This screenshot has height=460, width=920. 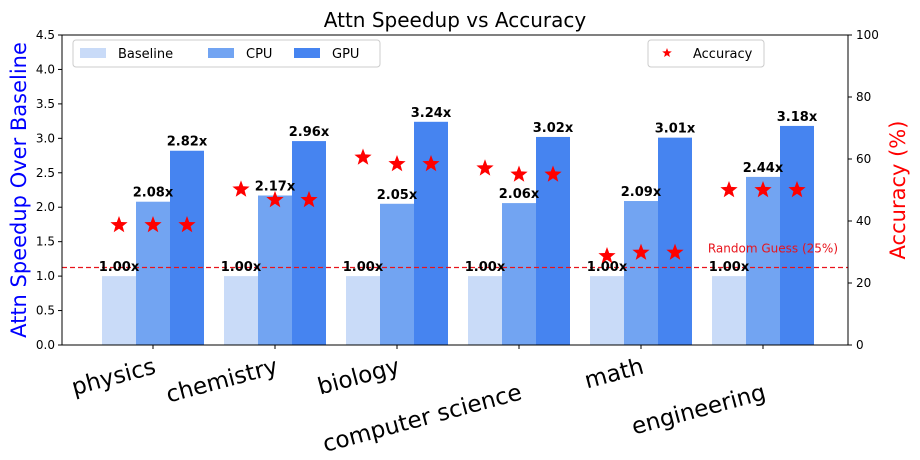 I want to click on y-tick-label: 0.0, so click(x=45, y=345).